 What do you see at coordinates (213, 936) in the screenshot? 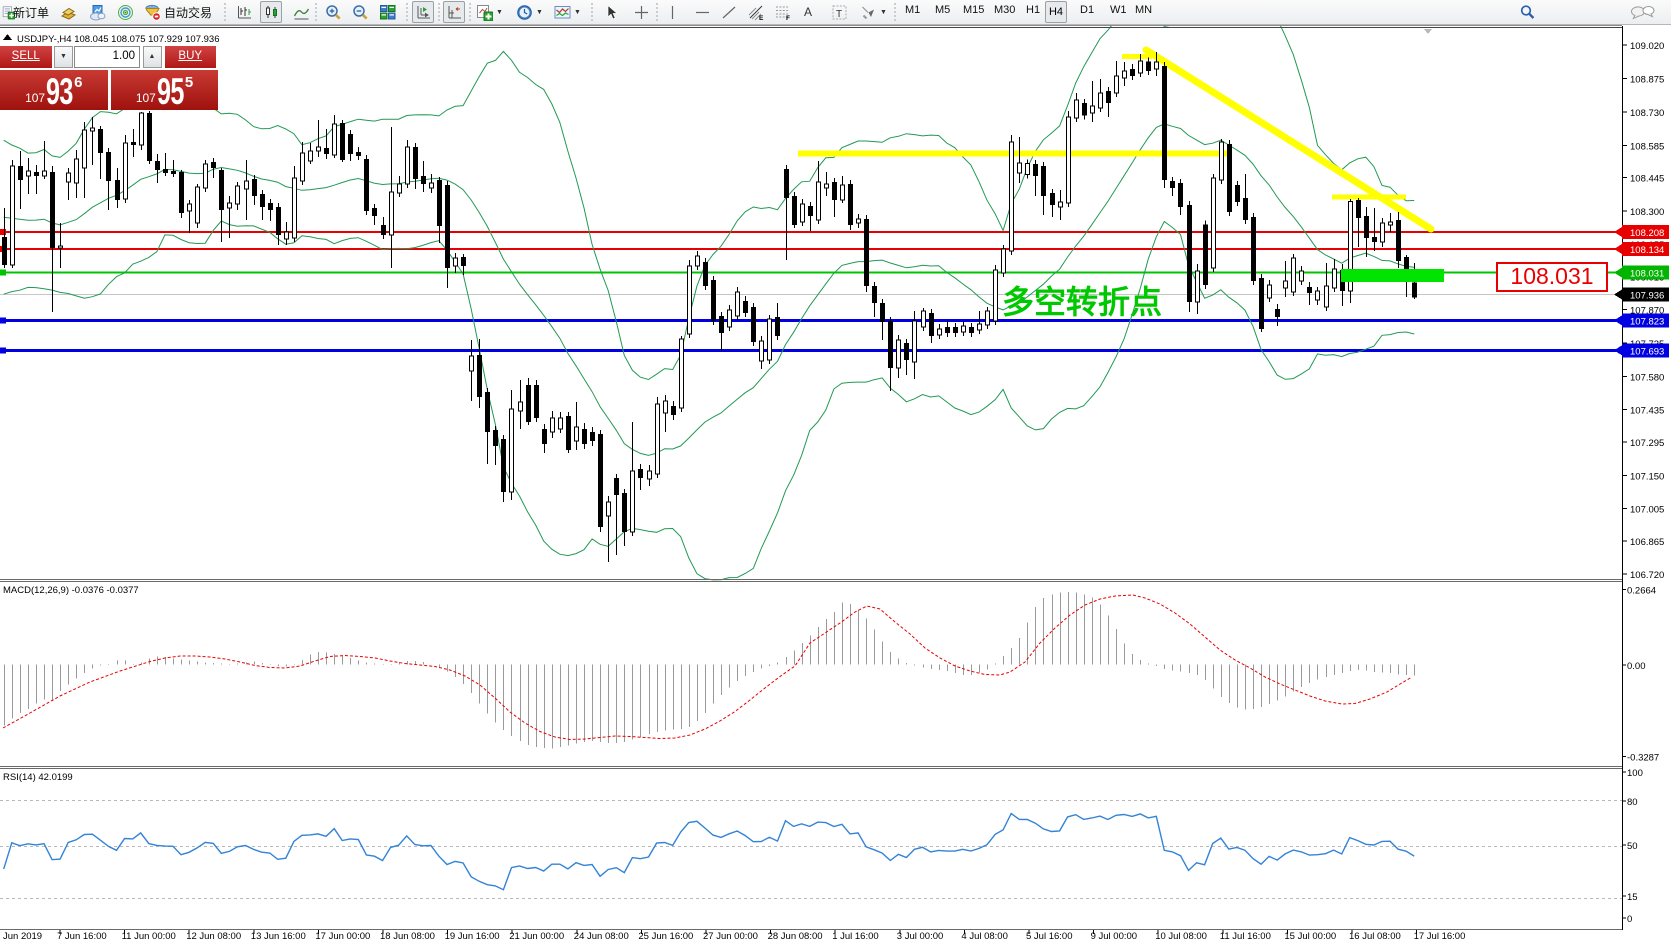
I see `svg-text: 12 Jun 08:00` at bounding box center [213, 936].